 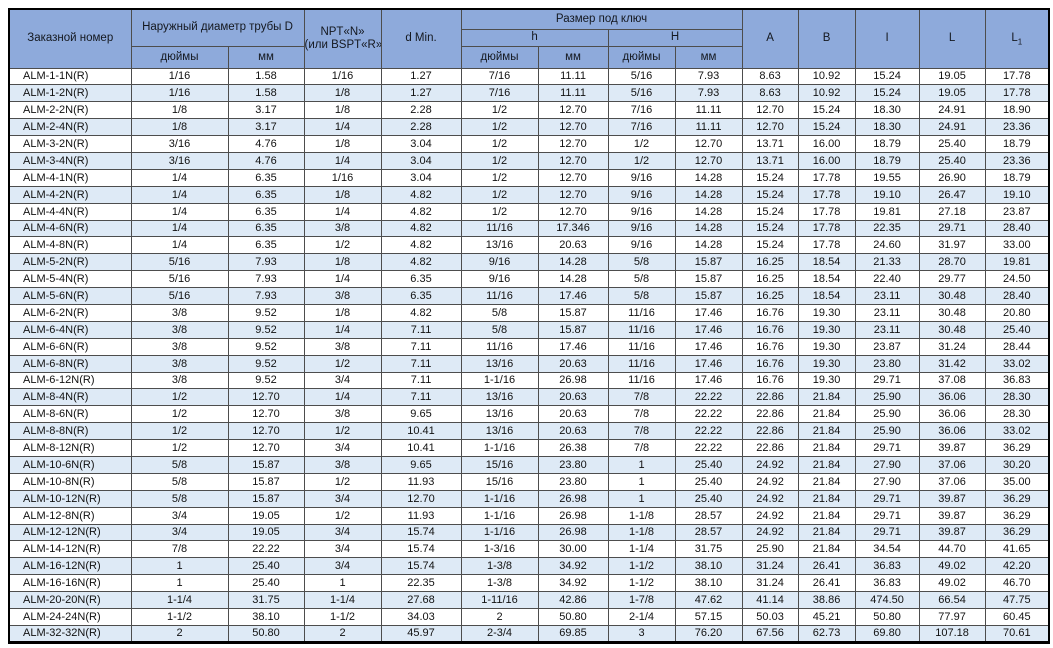 I want to click on header-col-i: I, so click(x=887, y=38).